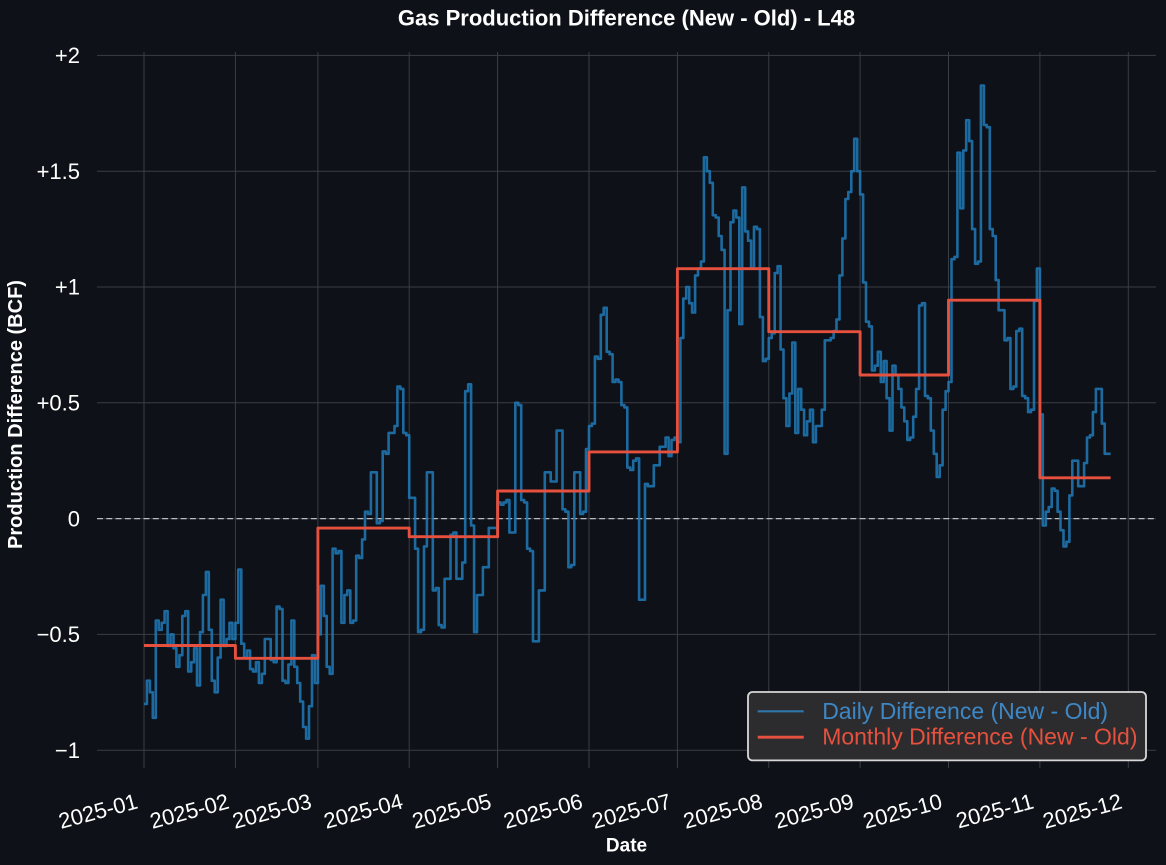  Describe the element at coordinates (58, 634) in the screenshot. I see `svg-text: −0.5` at that location.